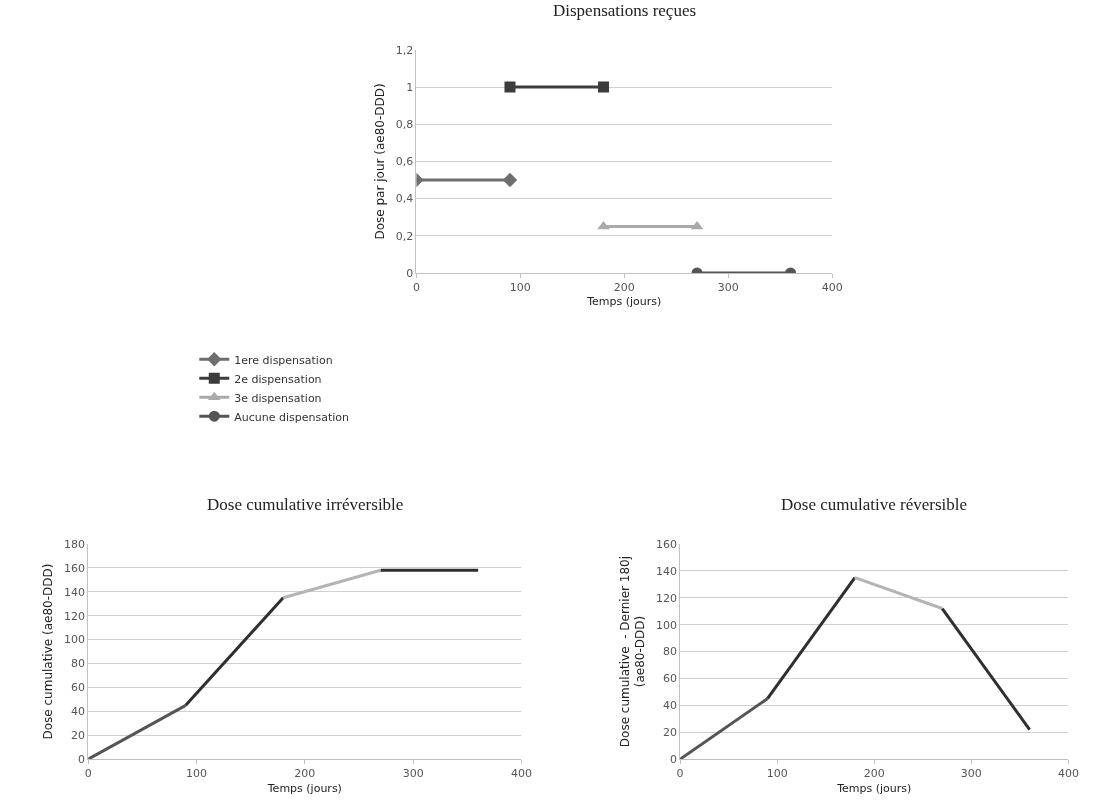  I want to click on chart-title: Dose cumulative réversible, so click(874, 504).